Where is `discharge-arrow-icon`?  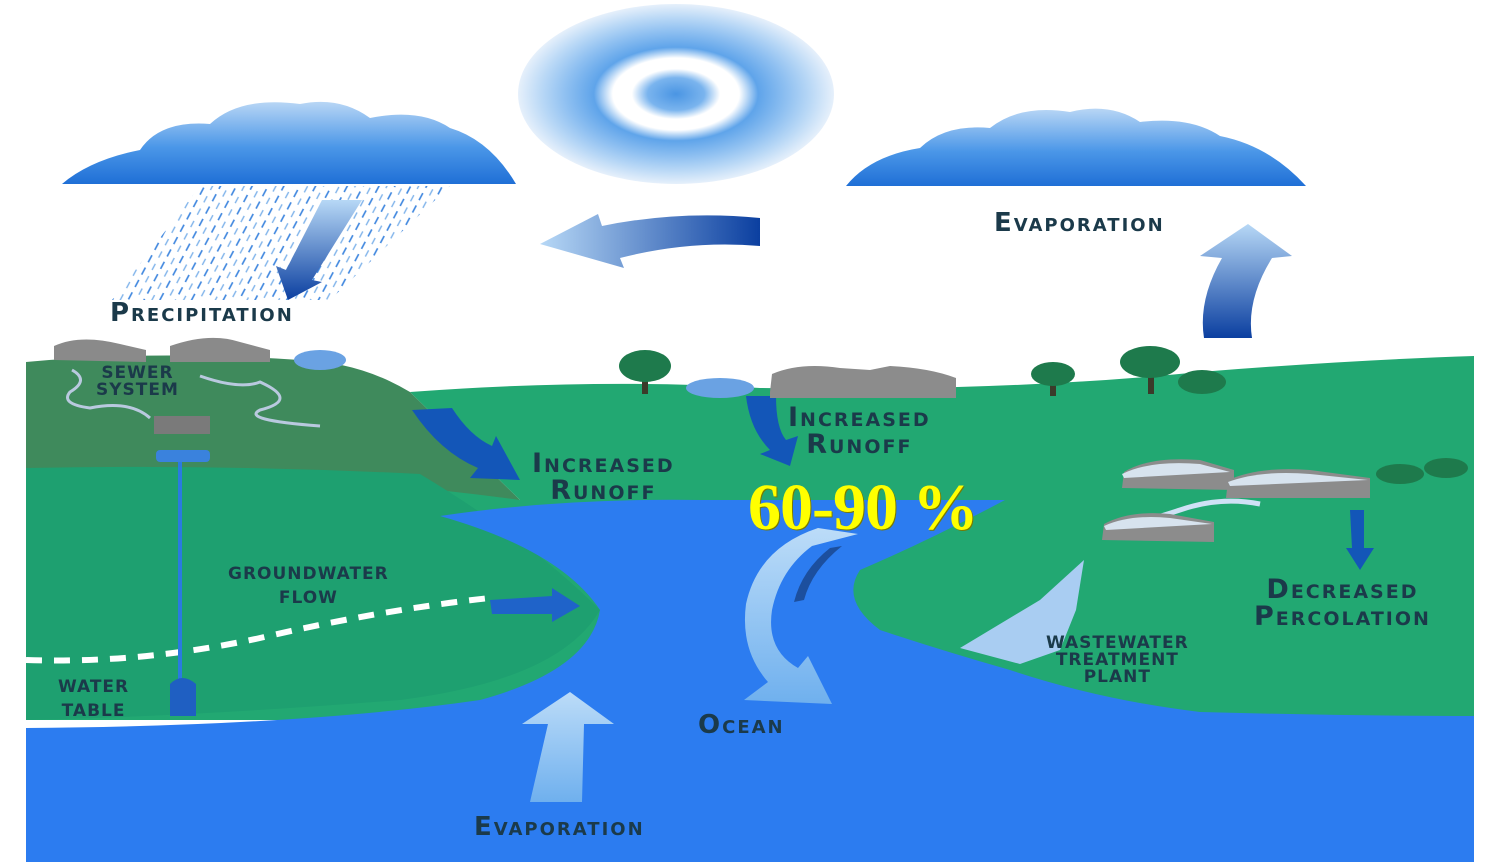 discharge-arrow-icon is located at coordinates (801, 616).